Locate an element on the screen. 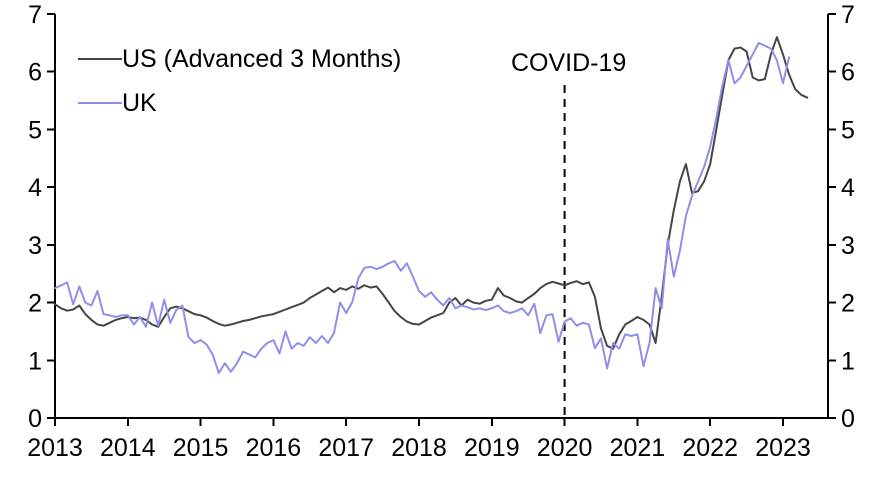  y-tick-label-right: 7 is located at coordinates (848, 15).